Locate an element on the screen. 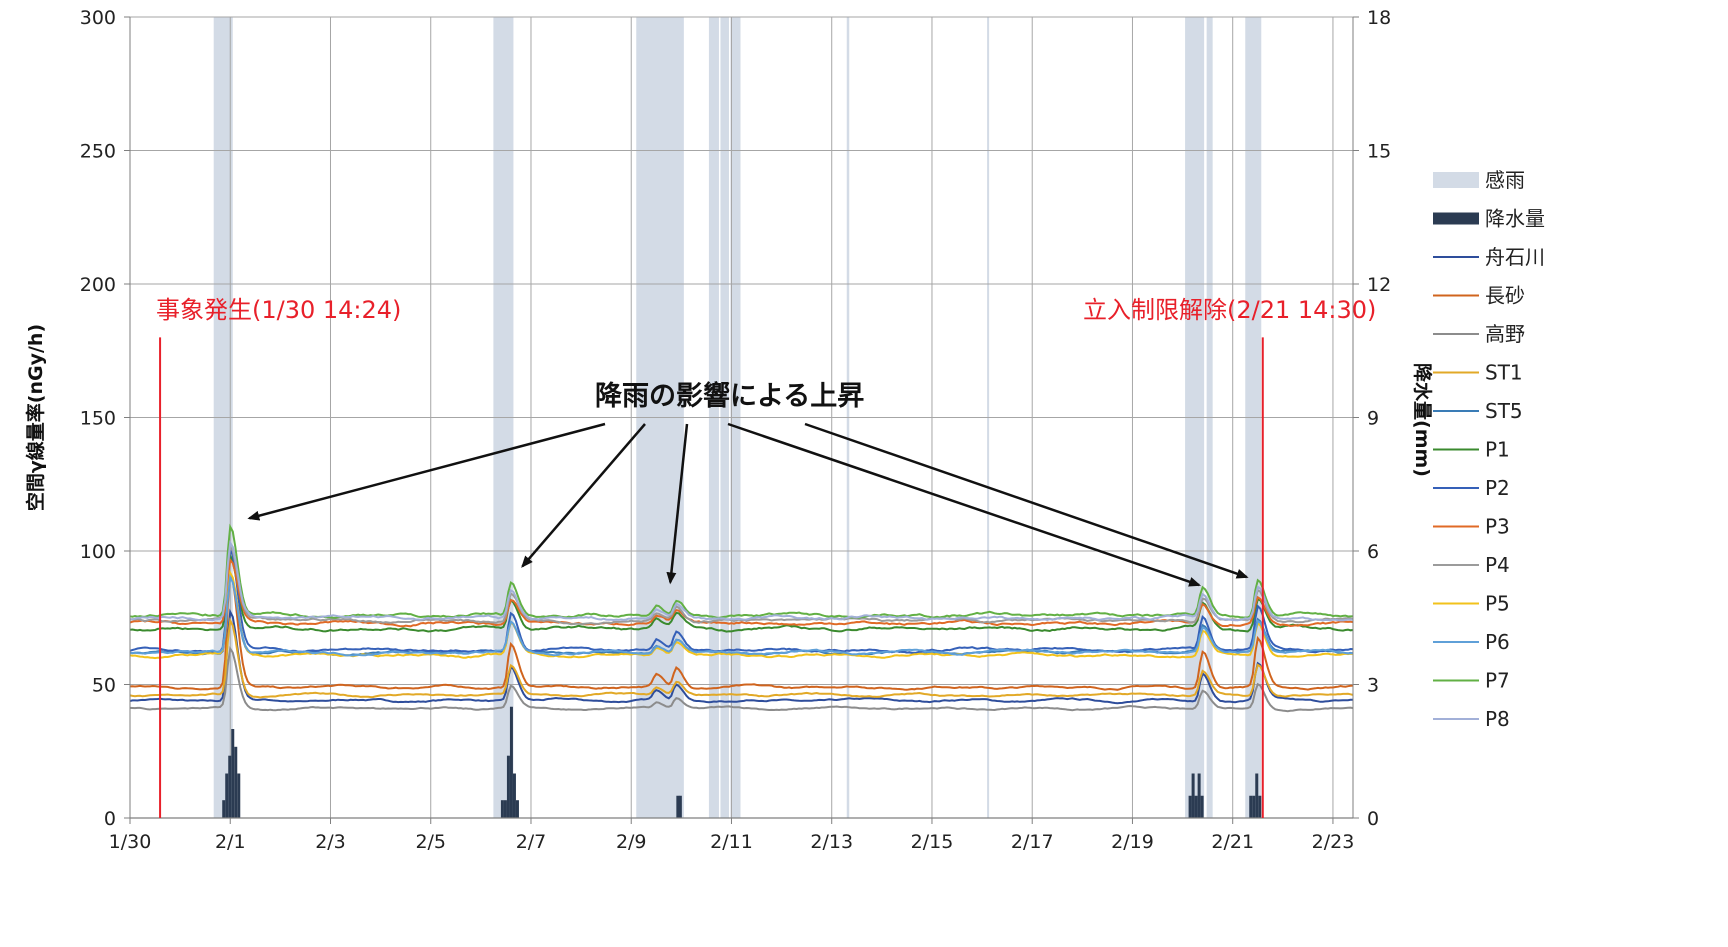  y-axis-right-title: 降水量(mm) is located at coordinates (1422, 420).